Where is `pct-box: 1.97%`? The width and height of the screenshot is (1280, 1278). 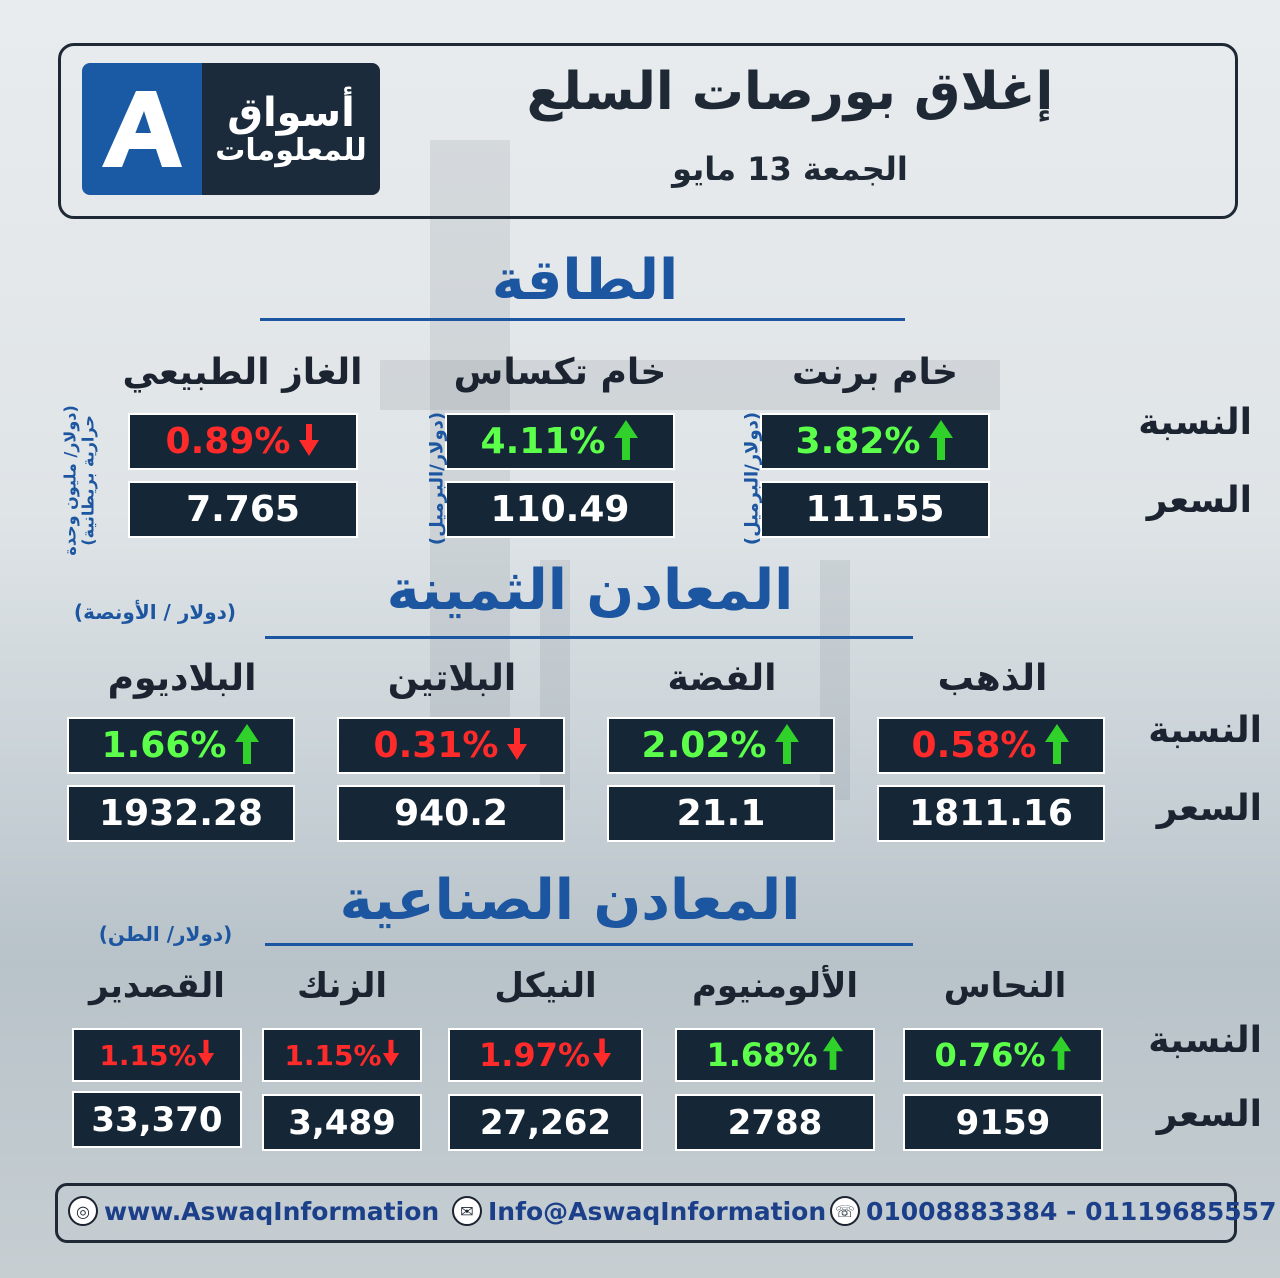 pct-box: 1.97% is located at coordinates (545, 1055).